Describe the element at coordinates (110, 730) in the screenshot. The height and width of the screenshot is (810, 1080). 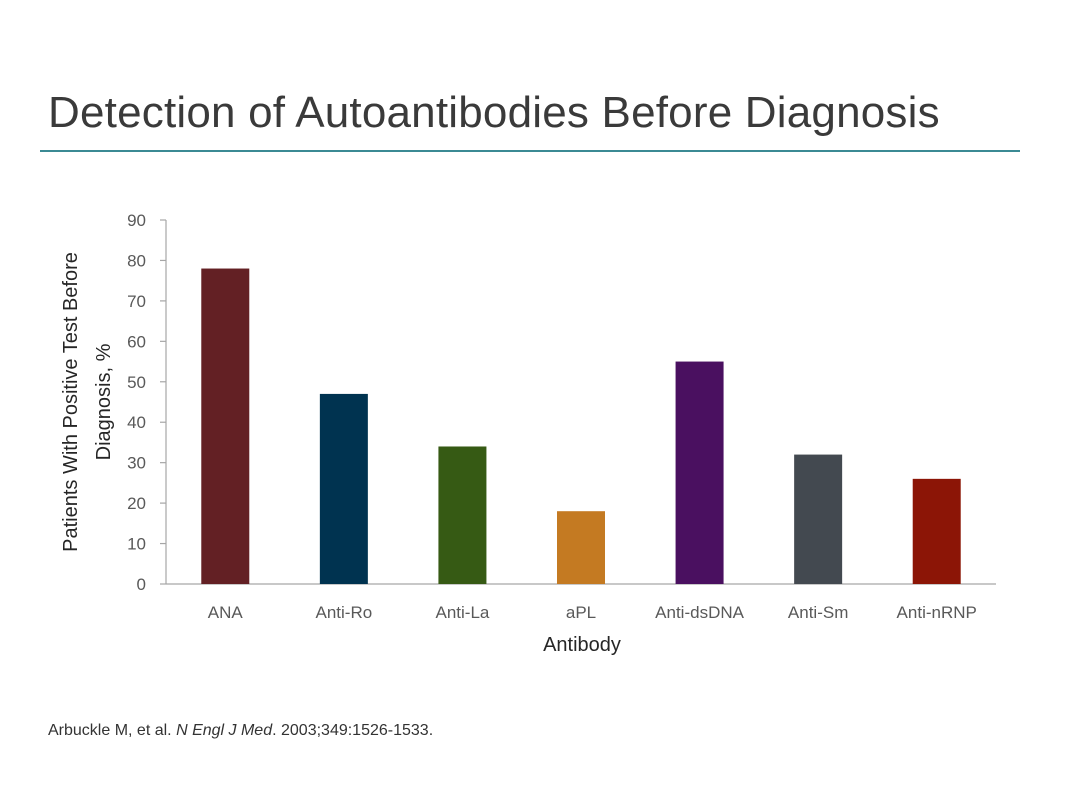
I see `citation-authors: Arbuckle M, et al.` at that location.